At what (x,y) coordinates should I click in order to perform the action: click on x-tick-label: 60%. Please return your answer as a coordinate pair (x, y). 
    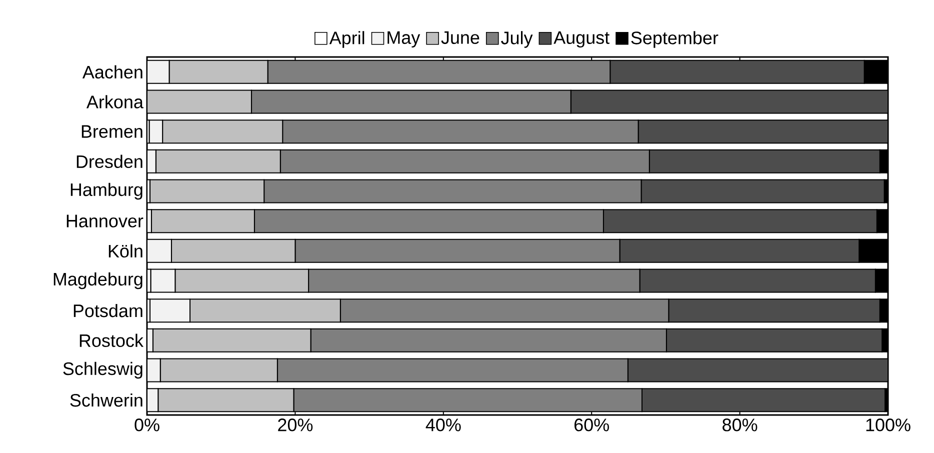
    Looking at the image, I should click on (591, 425).